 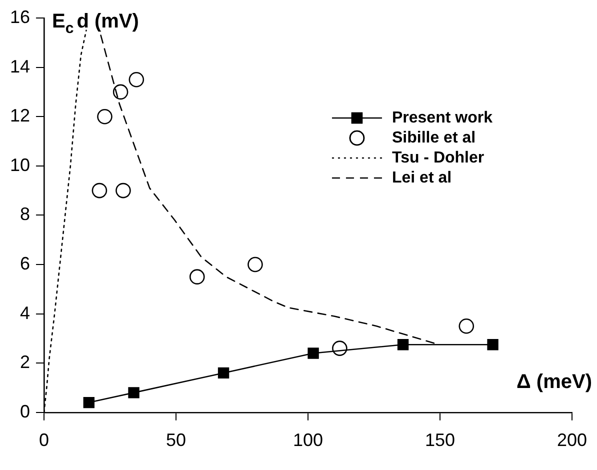 I want to click on x-axis-title: Δ (meV), so click(x=554, y=381).